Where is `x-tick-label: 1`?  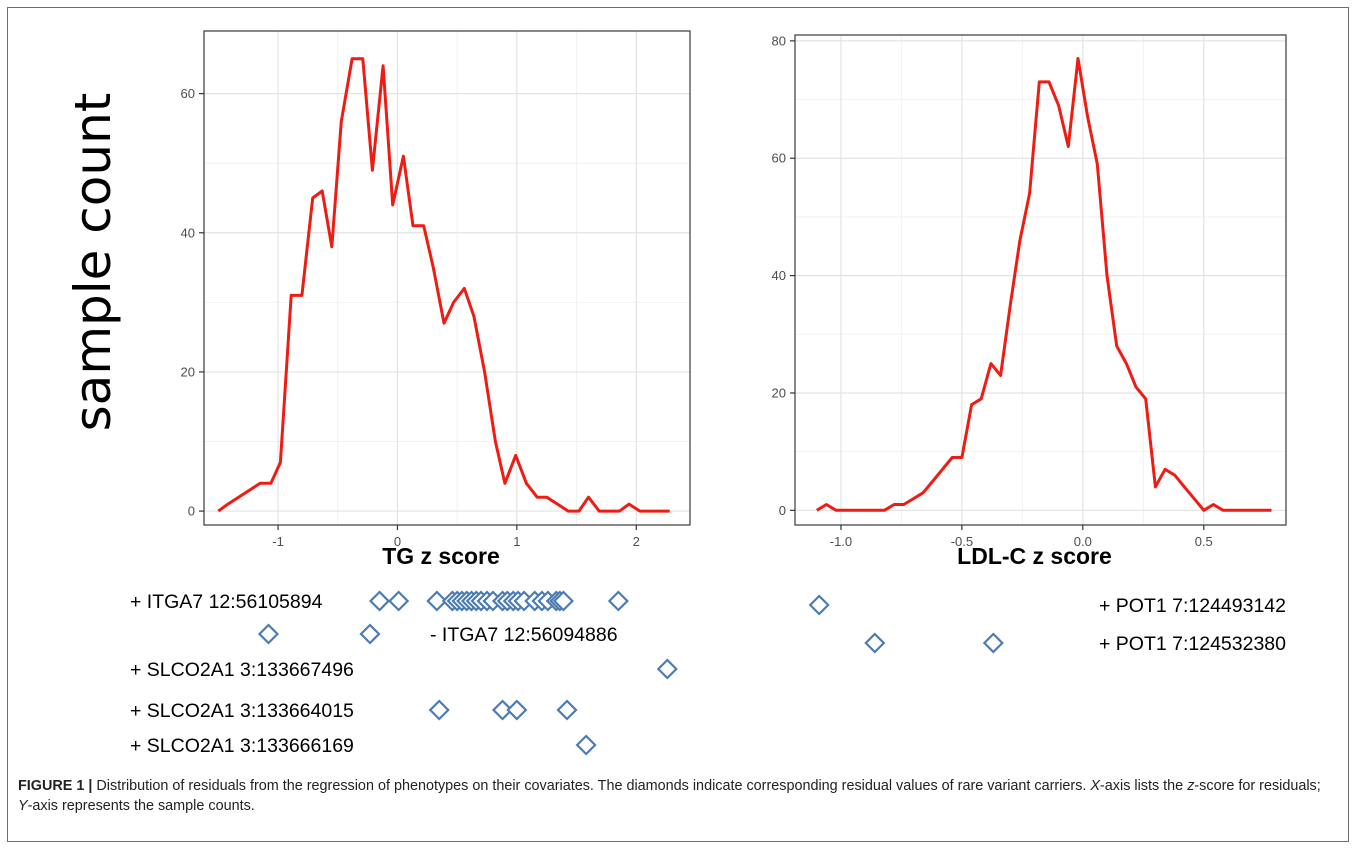 x-tick-label: 1 is located at coordinates (516, 541).